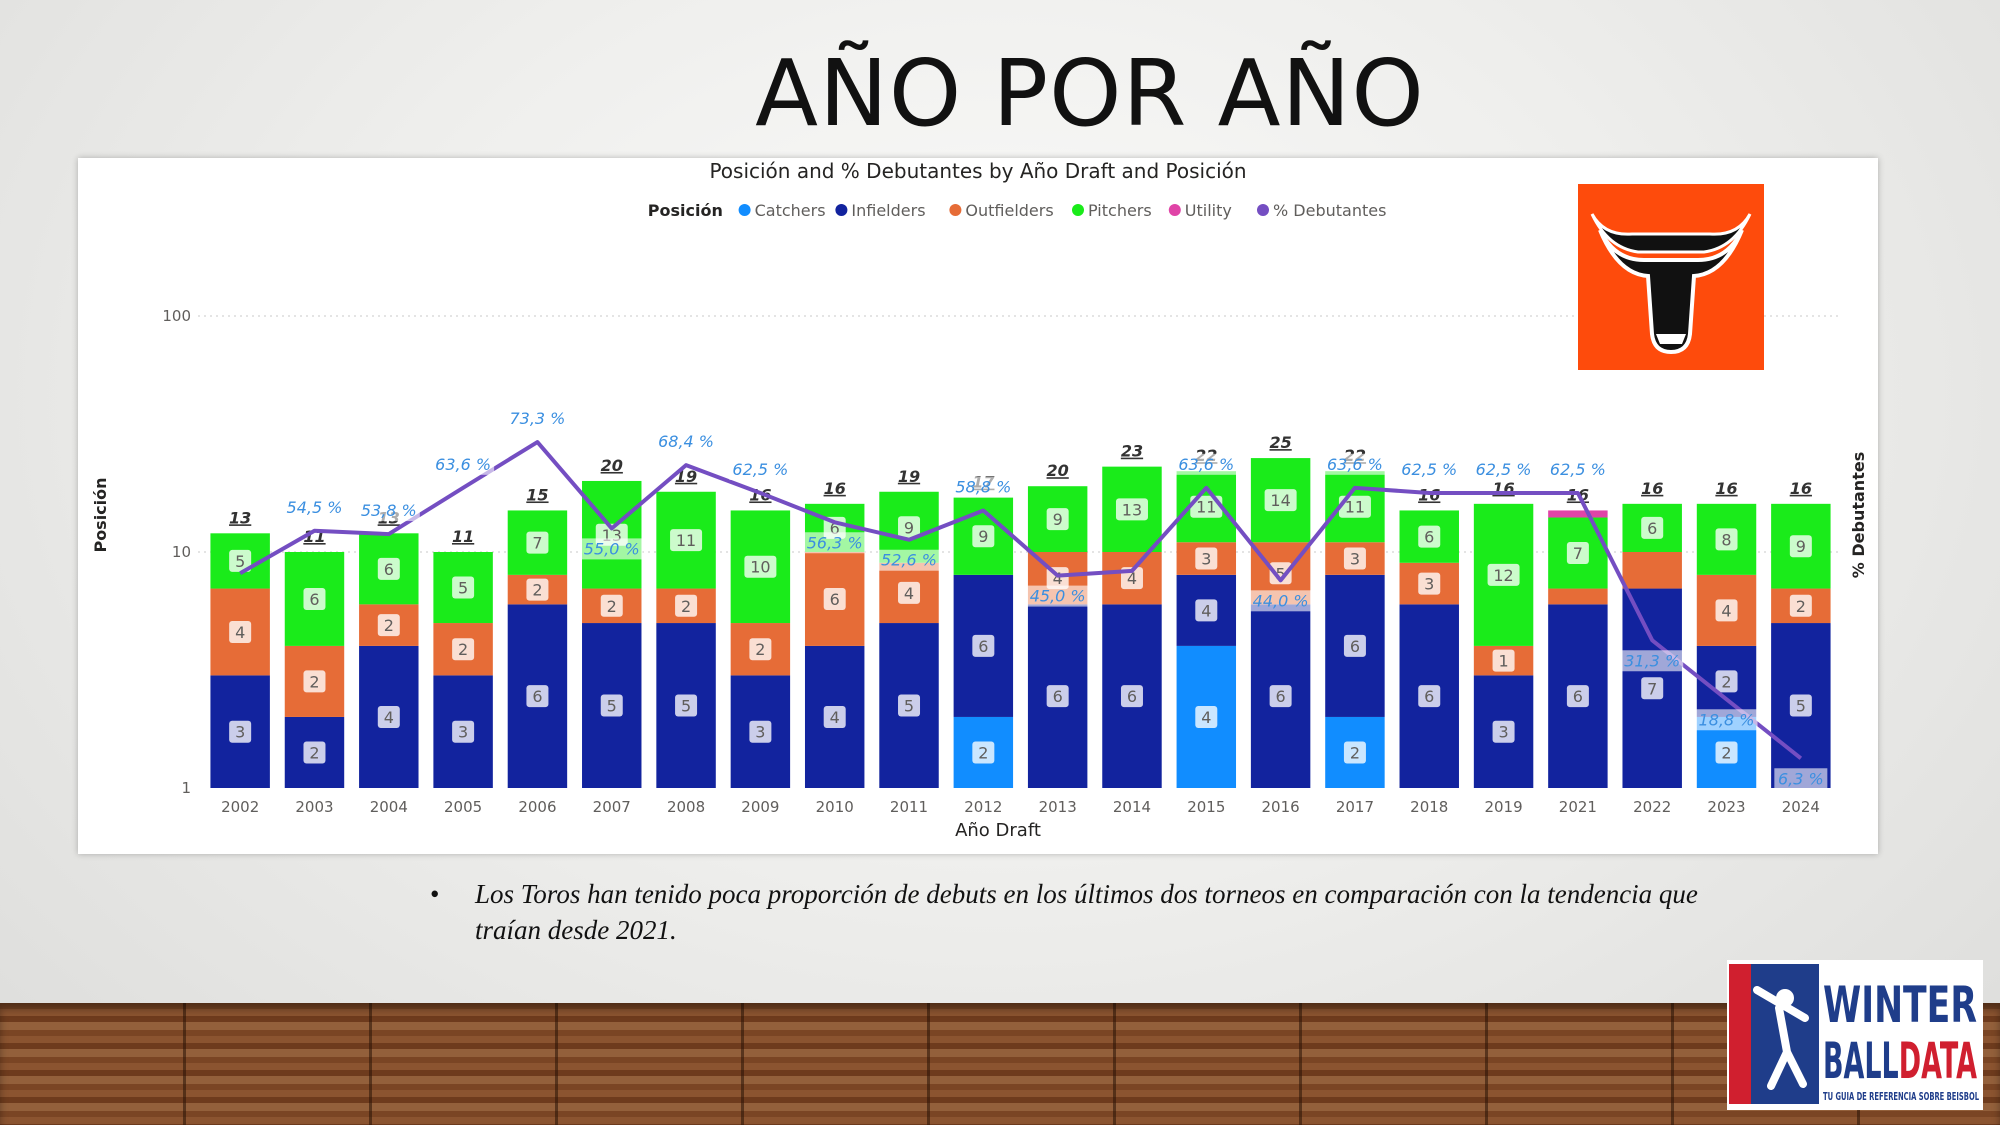  I want to click on wooden-floor, so click(1000, 1064).